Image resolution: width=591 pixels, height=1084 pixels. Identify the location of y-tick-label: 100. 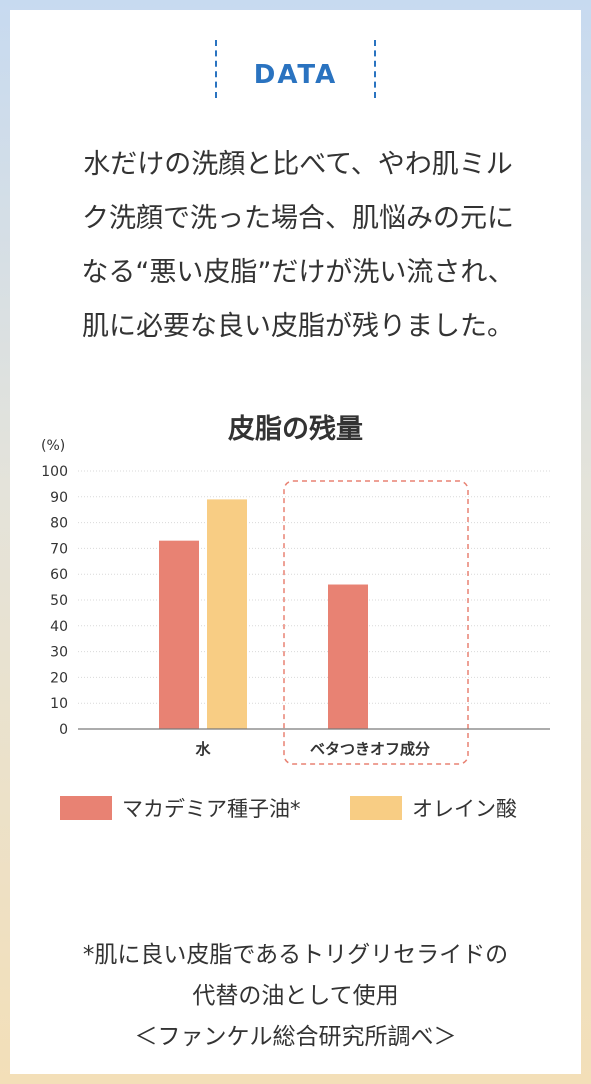
(54, 472).